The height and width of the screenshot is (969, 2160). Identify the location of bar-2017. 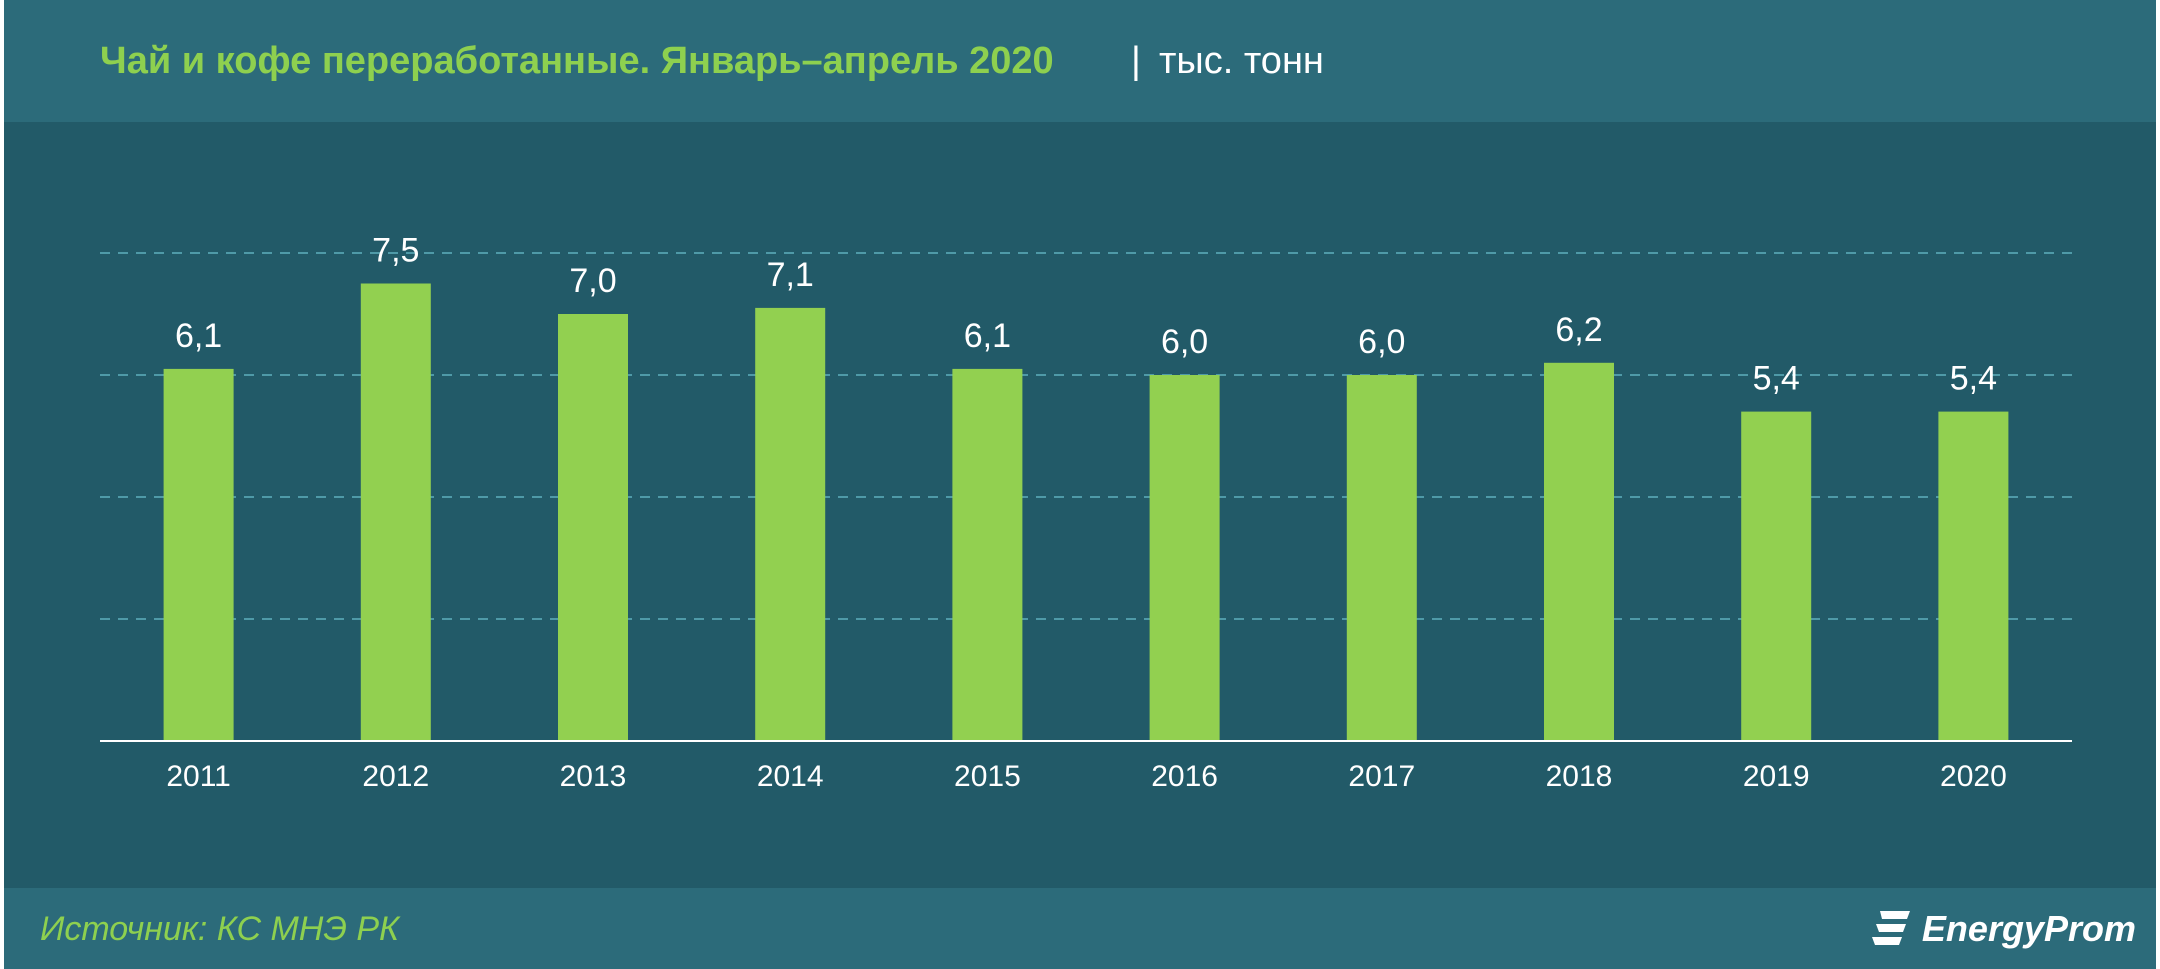
(1381, 558).